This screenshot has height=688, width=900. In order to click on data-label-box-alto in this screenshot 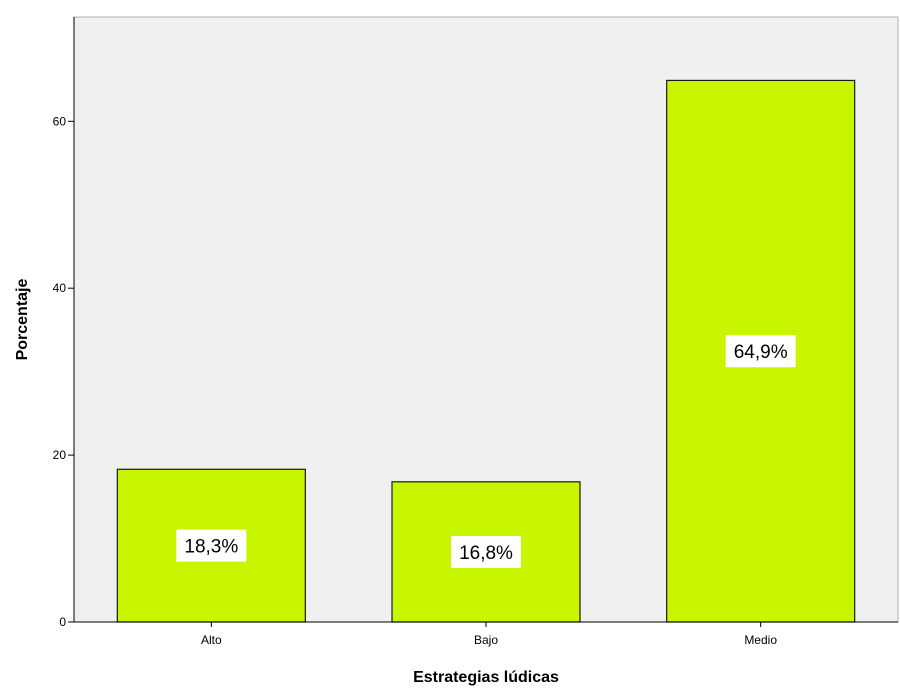, I will do `click(211, 545)`.